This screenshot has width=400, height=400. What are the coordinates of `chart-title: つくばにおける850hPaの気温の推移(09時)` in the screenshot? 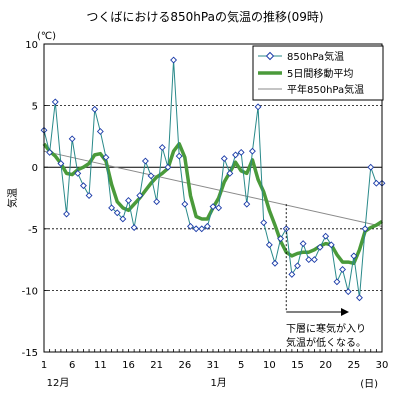 It's located at (204, 16).